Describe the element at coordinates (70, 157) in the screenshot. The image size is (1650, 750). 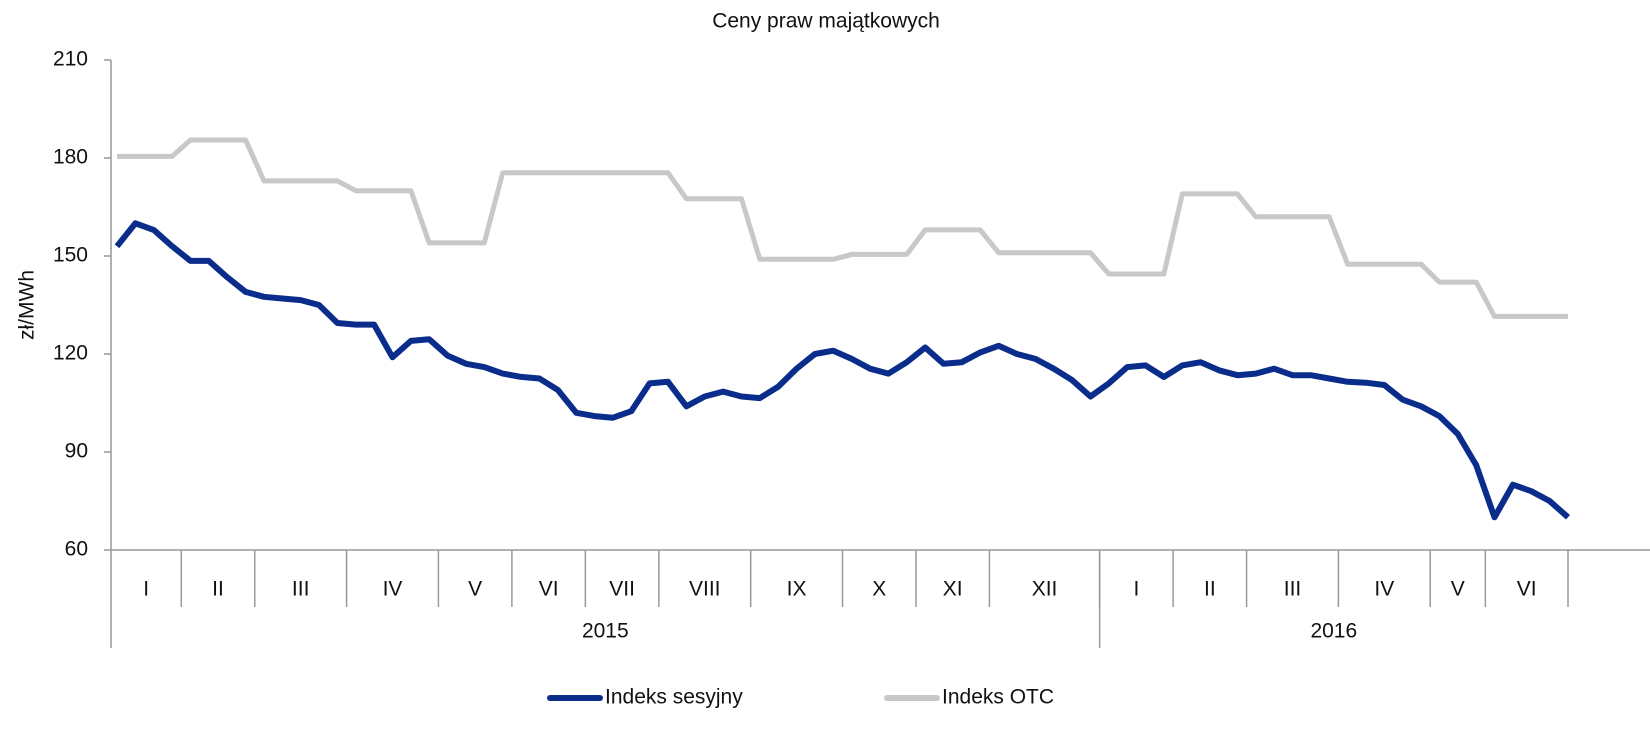
I see `y-tick-label: 180` at that location.